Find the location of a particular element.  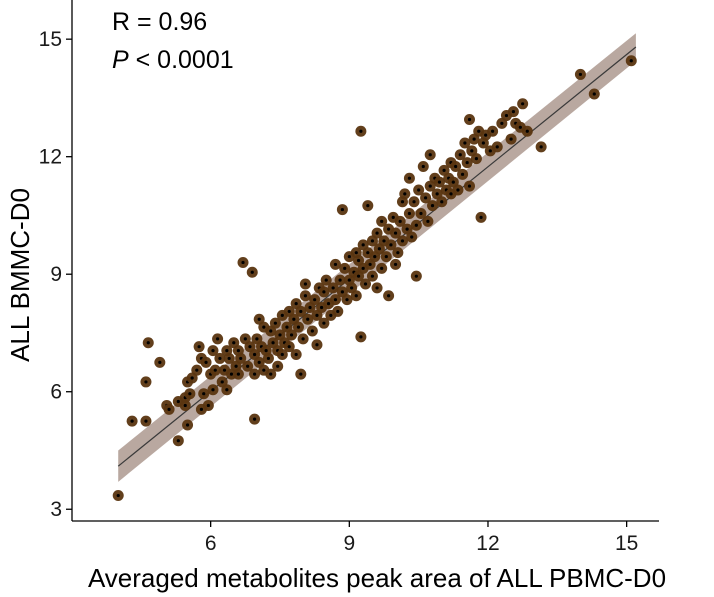

correlation-annotation: R = 0.96 is located at coordinates (160, 22).